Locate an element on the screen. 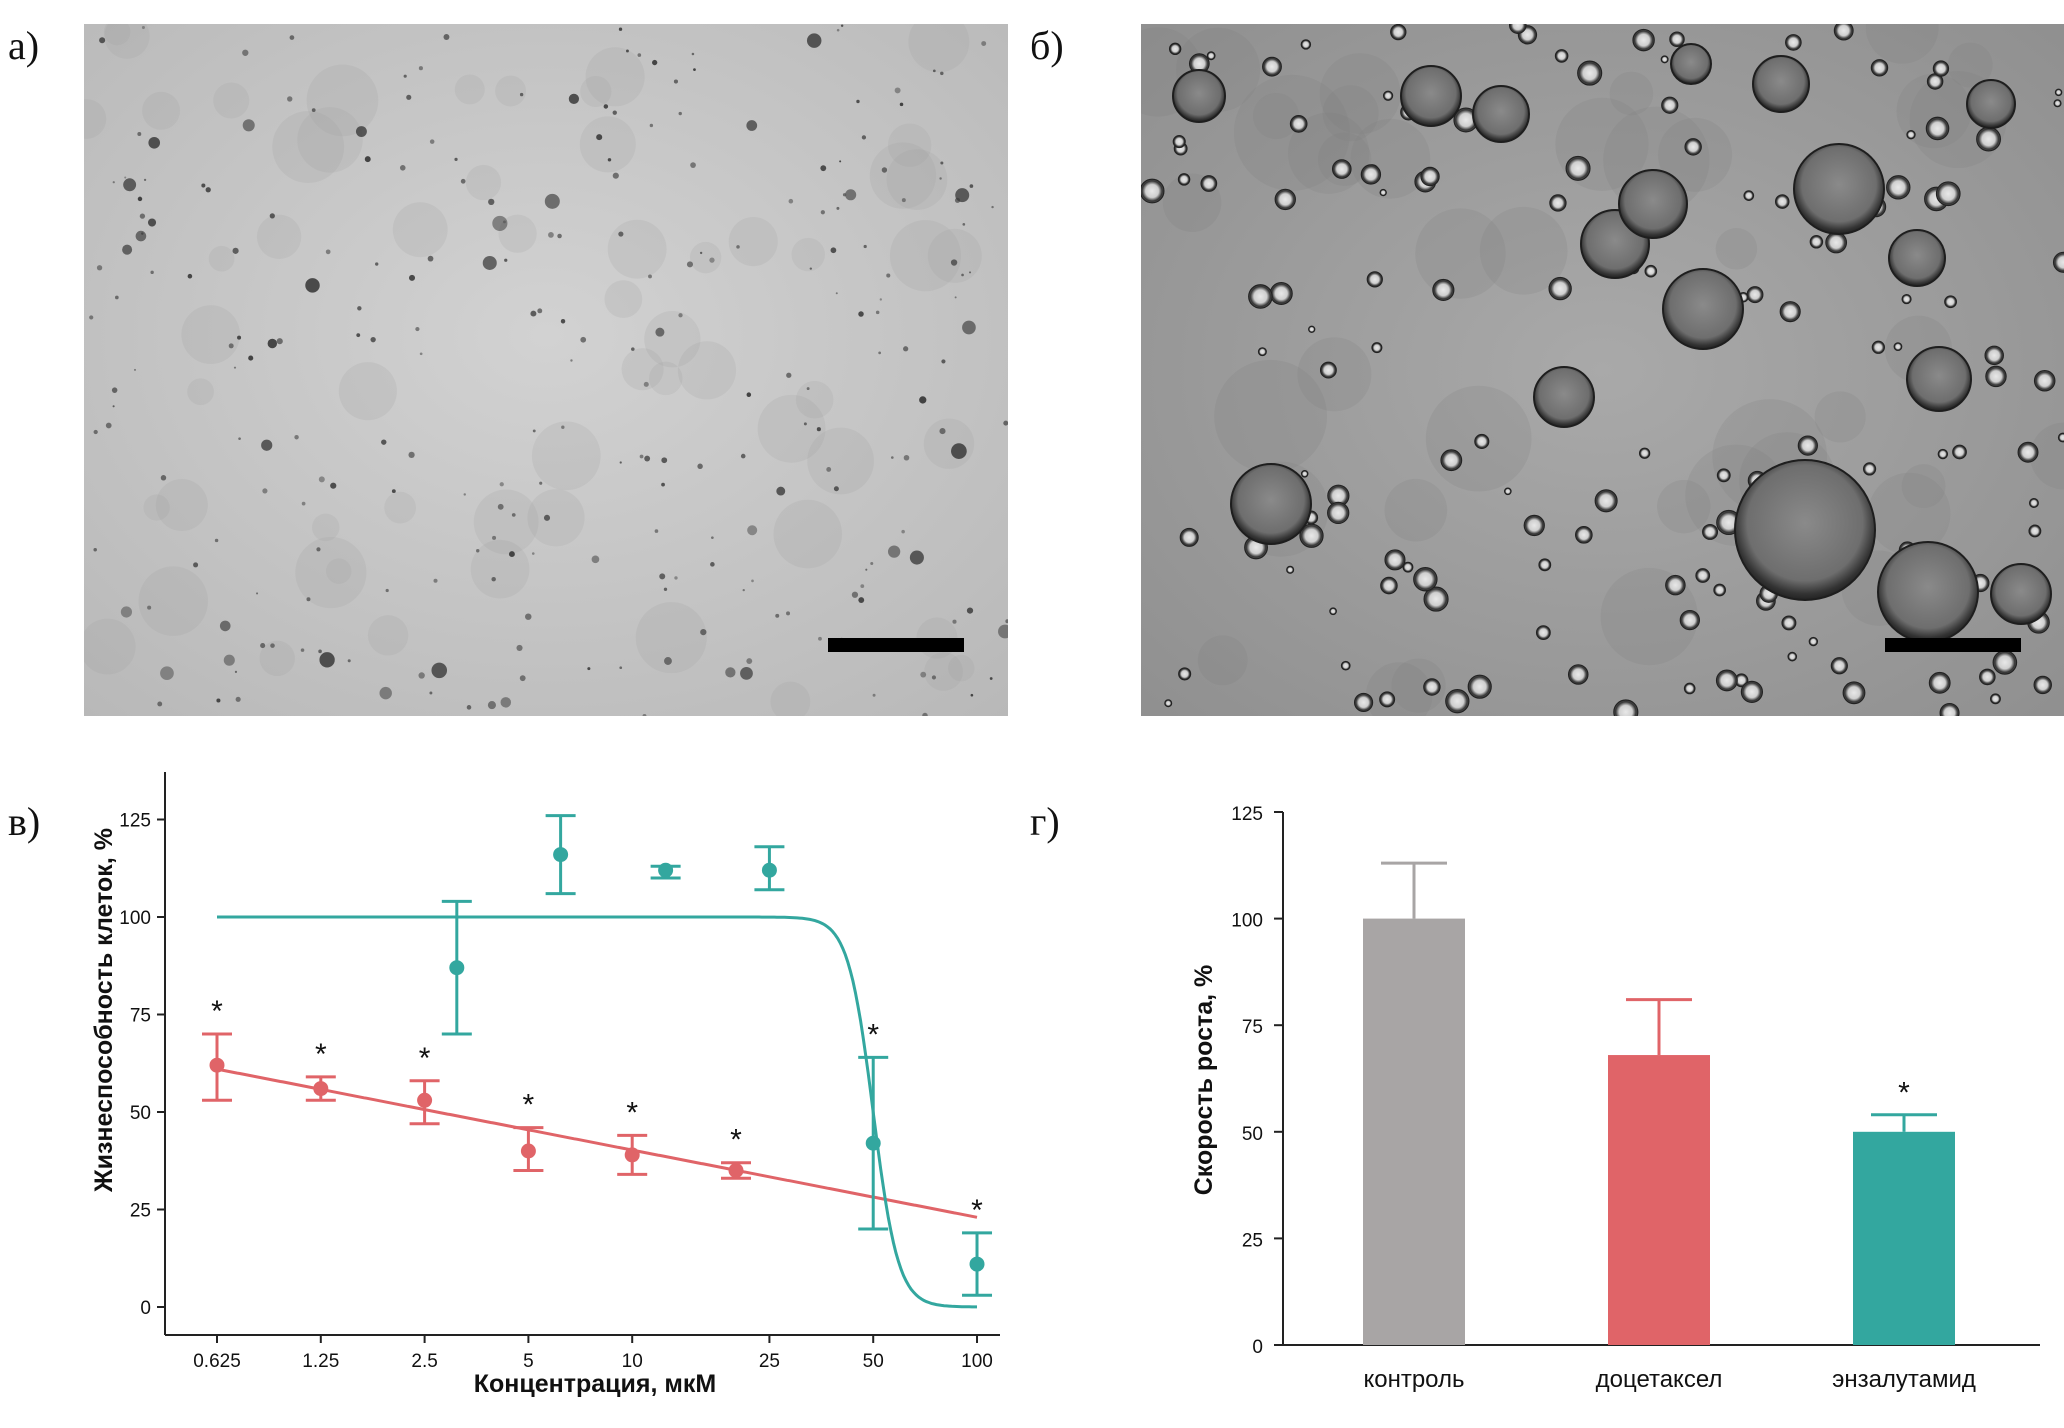 The width and height of the screenshot is (2064, 1428). x-tick-label: 1.25 is located at coordinates (320, 1361).